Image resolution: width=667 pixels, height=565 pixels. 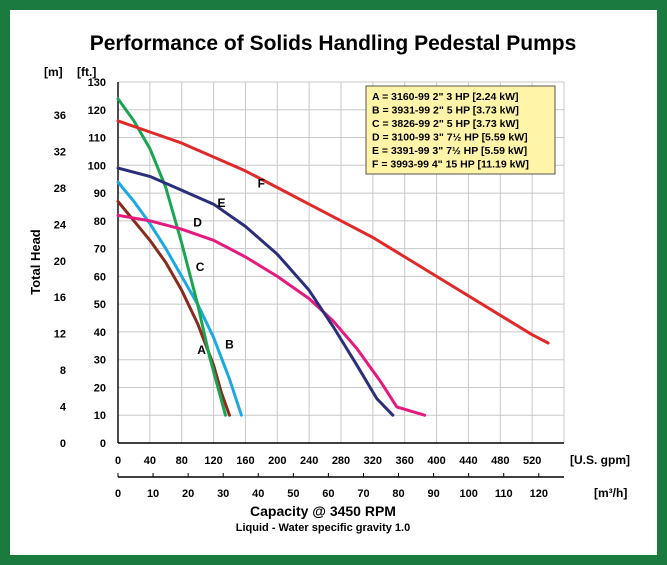 What do you see at coordinates (173, 308) in the screenshot?
I see `curve-a` at bounding box center [173, 308].